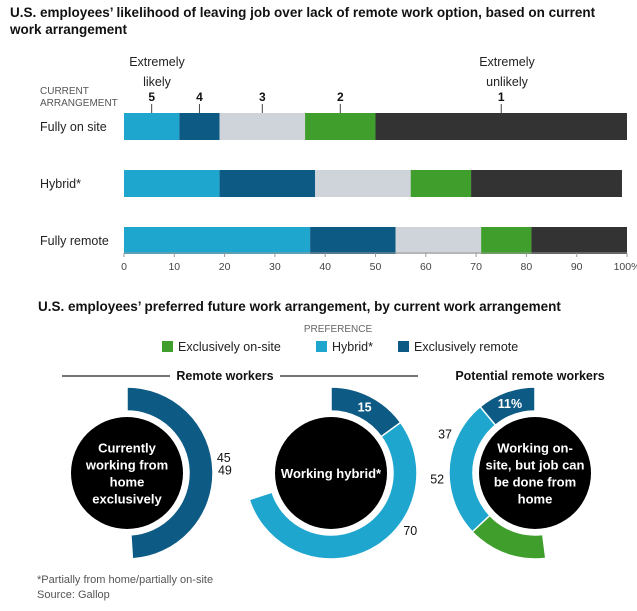 The image size is (637, 611). What do you see at coordinates (74, 241) in the screenshot?
I see `category-label: Fully remote` at bounding box center [74, 241].